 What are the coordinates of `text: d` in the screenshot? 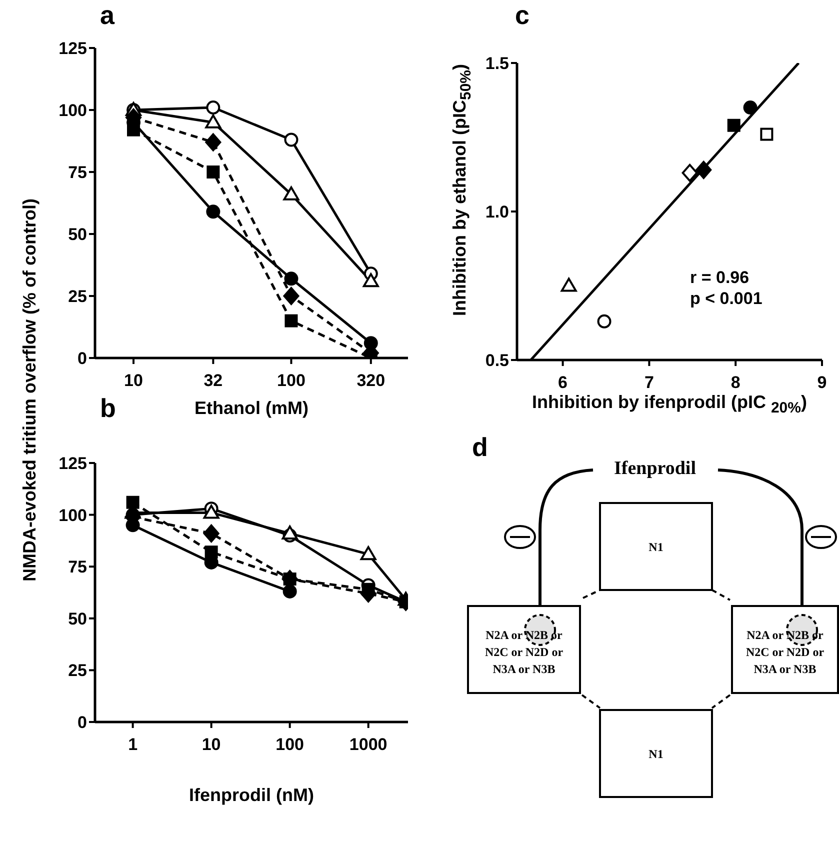 It's located at (480, 447).